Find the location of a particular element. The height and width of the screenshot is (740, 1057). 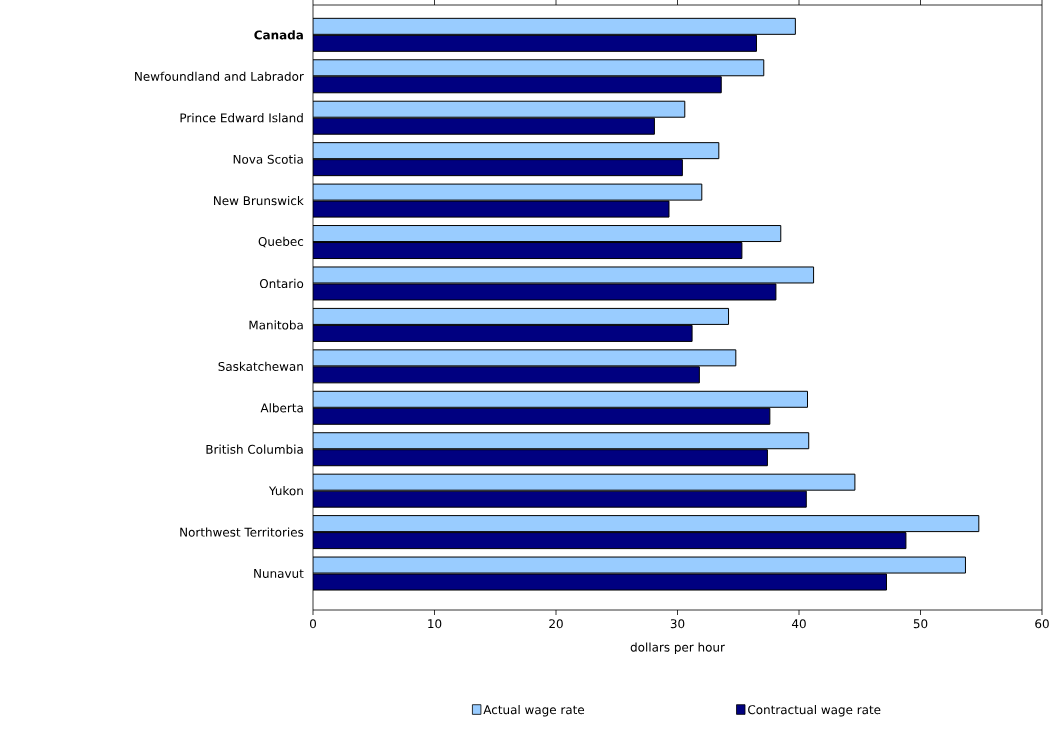

y-tick-label: Yukon is located at coordinates (285, 491).